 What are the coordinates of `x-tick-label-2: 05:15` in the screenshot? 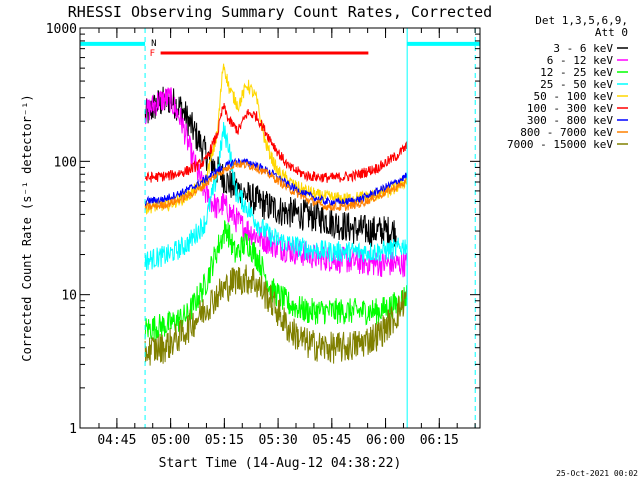 It's located at (224, 440).